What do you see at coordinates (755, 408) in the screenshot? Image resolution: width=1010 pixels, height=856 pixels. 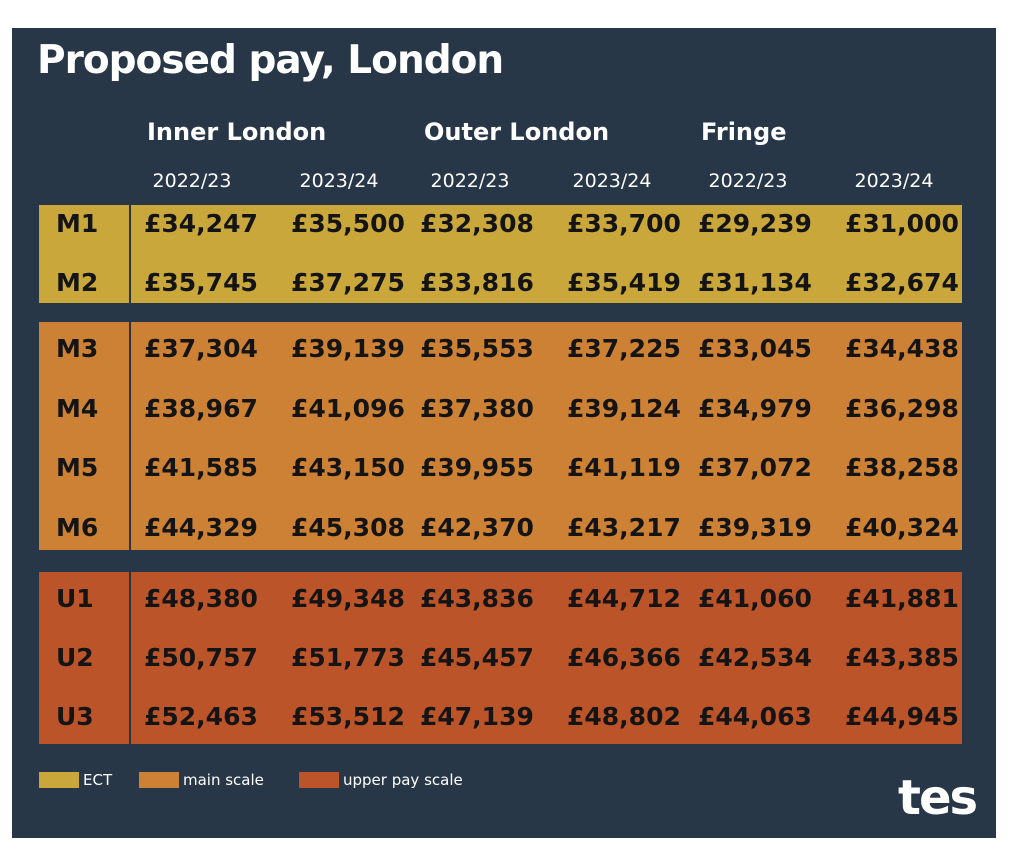 I see `table-cell: £34,979` at bounding box center [755, 408].